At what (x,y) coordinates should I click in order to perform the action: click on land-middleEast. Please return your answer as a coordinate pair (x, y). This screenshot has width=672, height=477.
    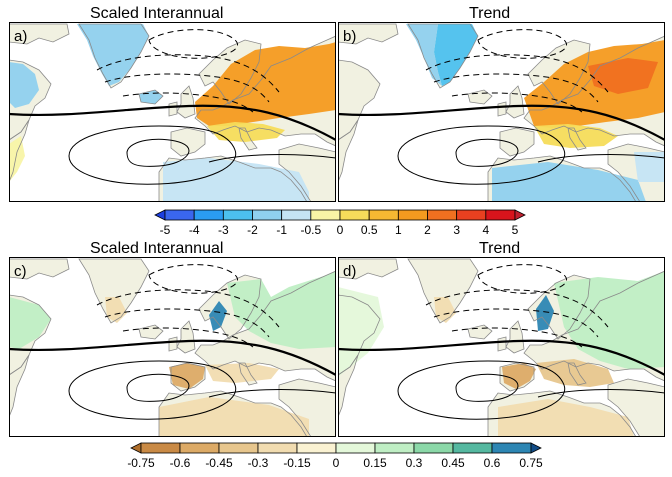
    Looking at the image, I should click on (307, 173).